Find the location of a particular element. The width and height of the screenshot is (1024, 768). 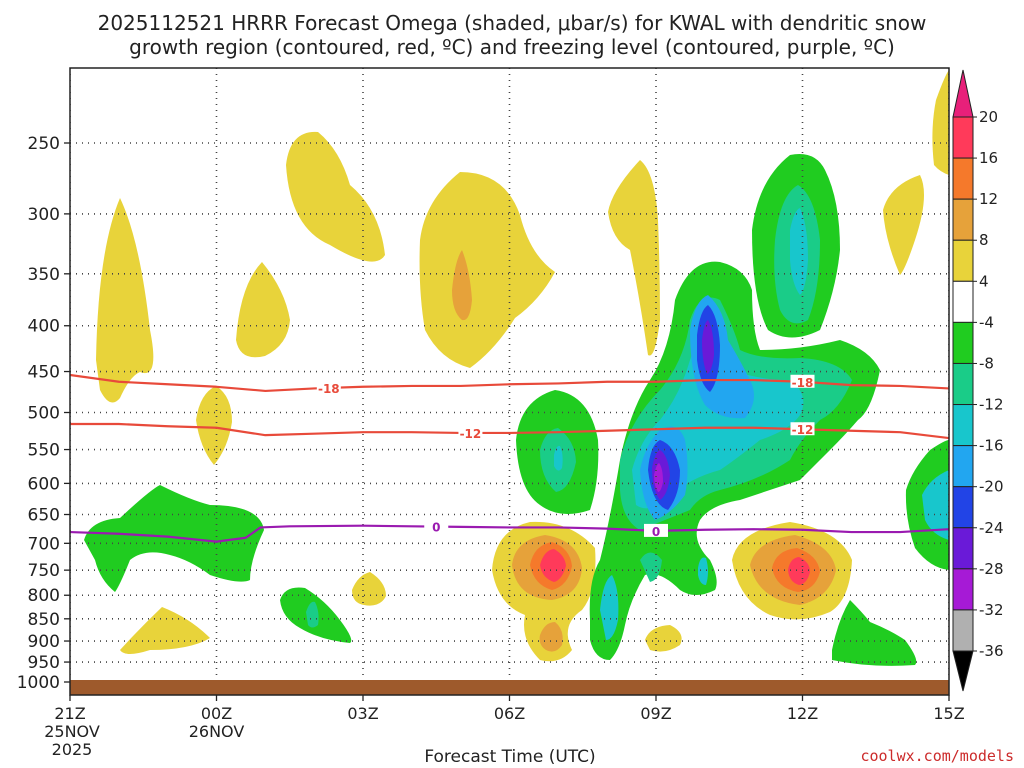

ground-surface-bar is located at coordinates (509, 687).